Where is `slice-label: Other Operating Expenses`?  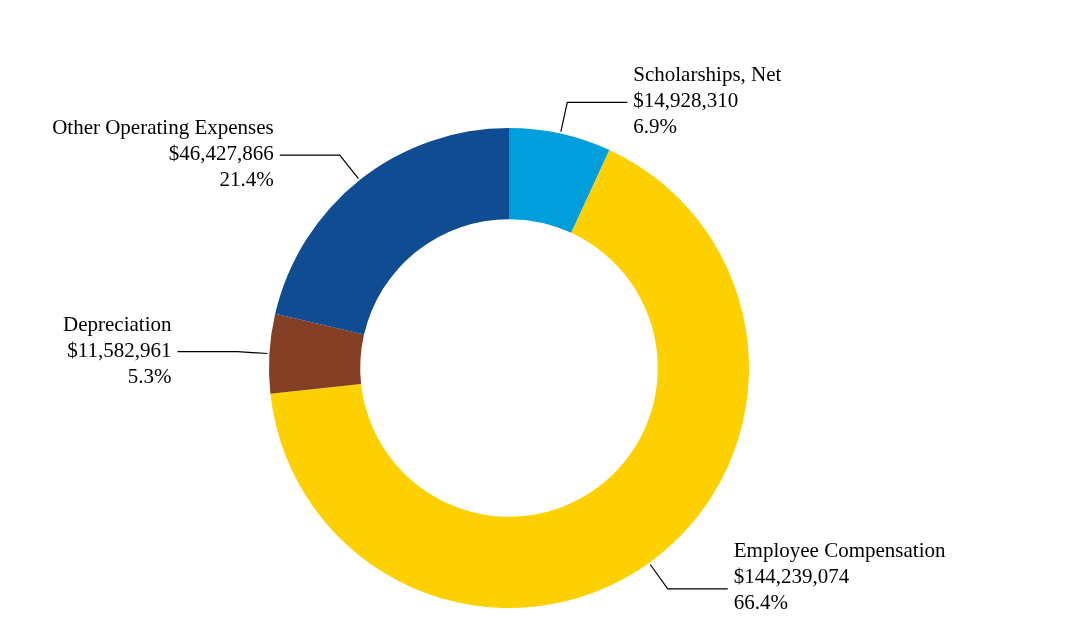
slice-label: Other Operating Expenses is located at coordinates (163, 126).